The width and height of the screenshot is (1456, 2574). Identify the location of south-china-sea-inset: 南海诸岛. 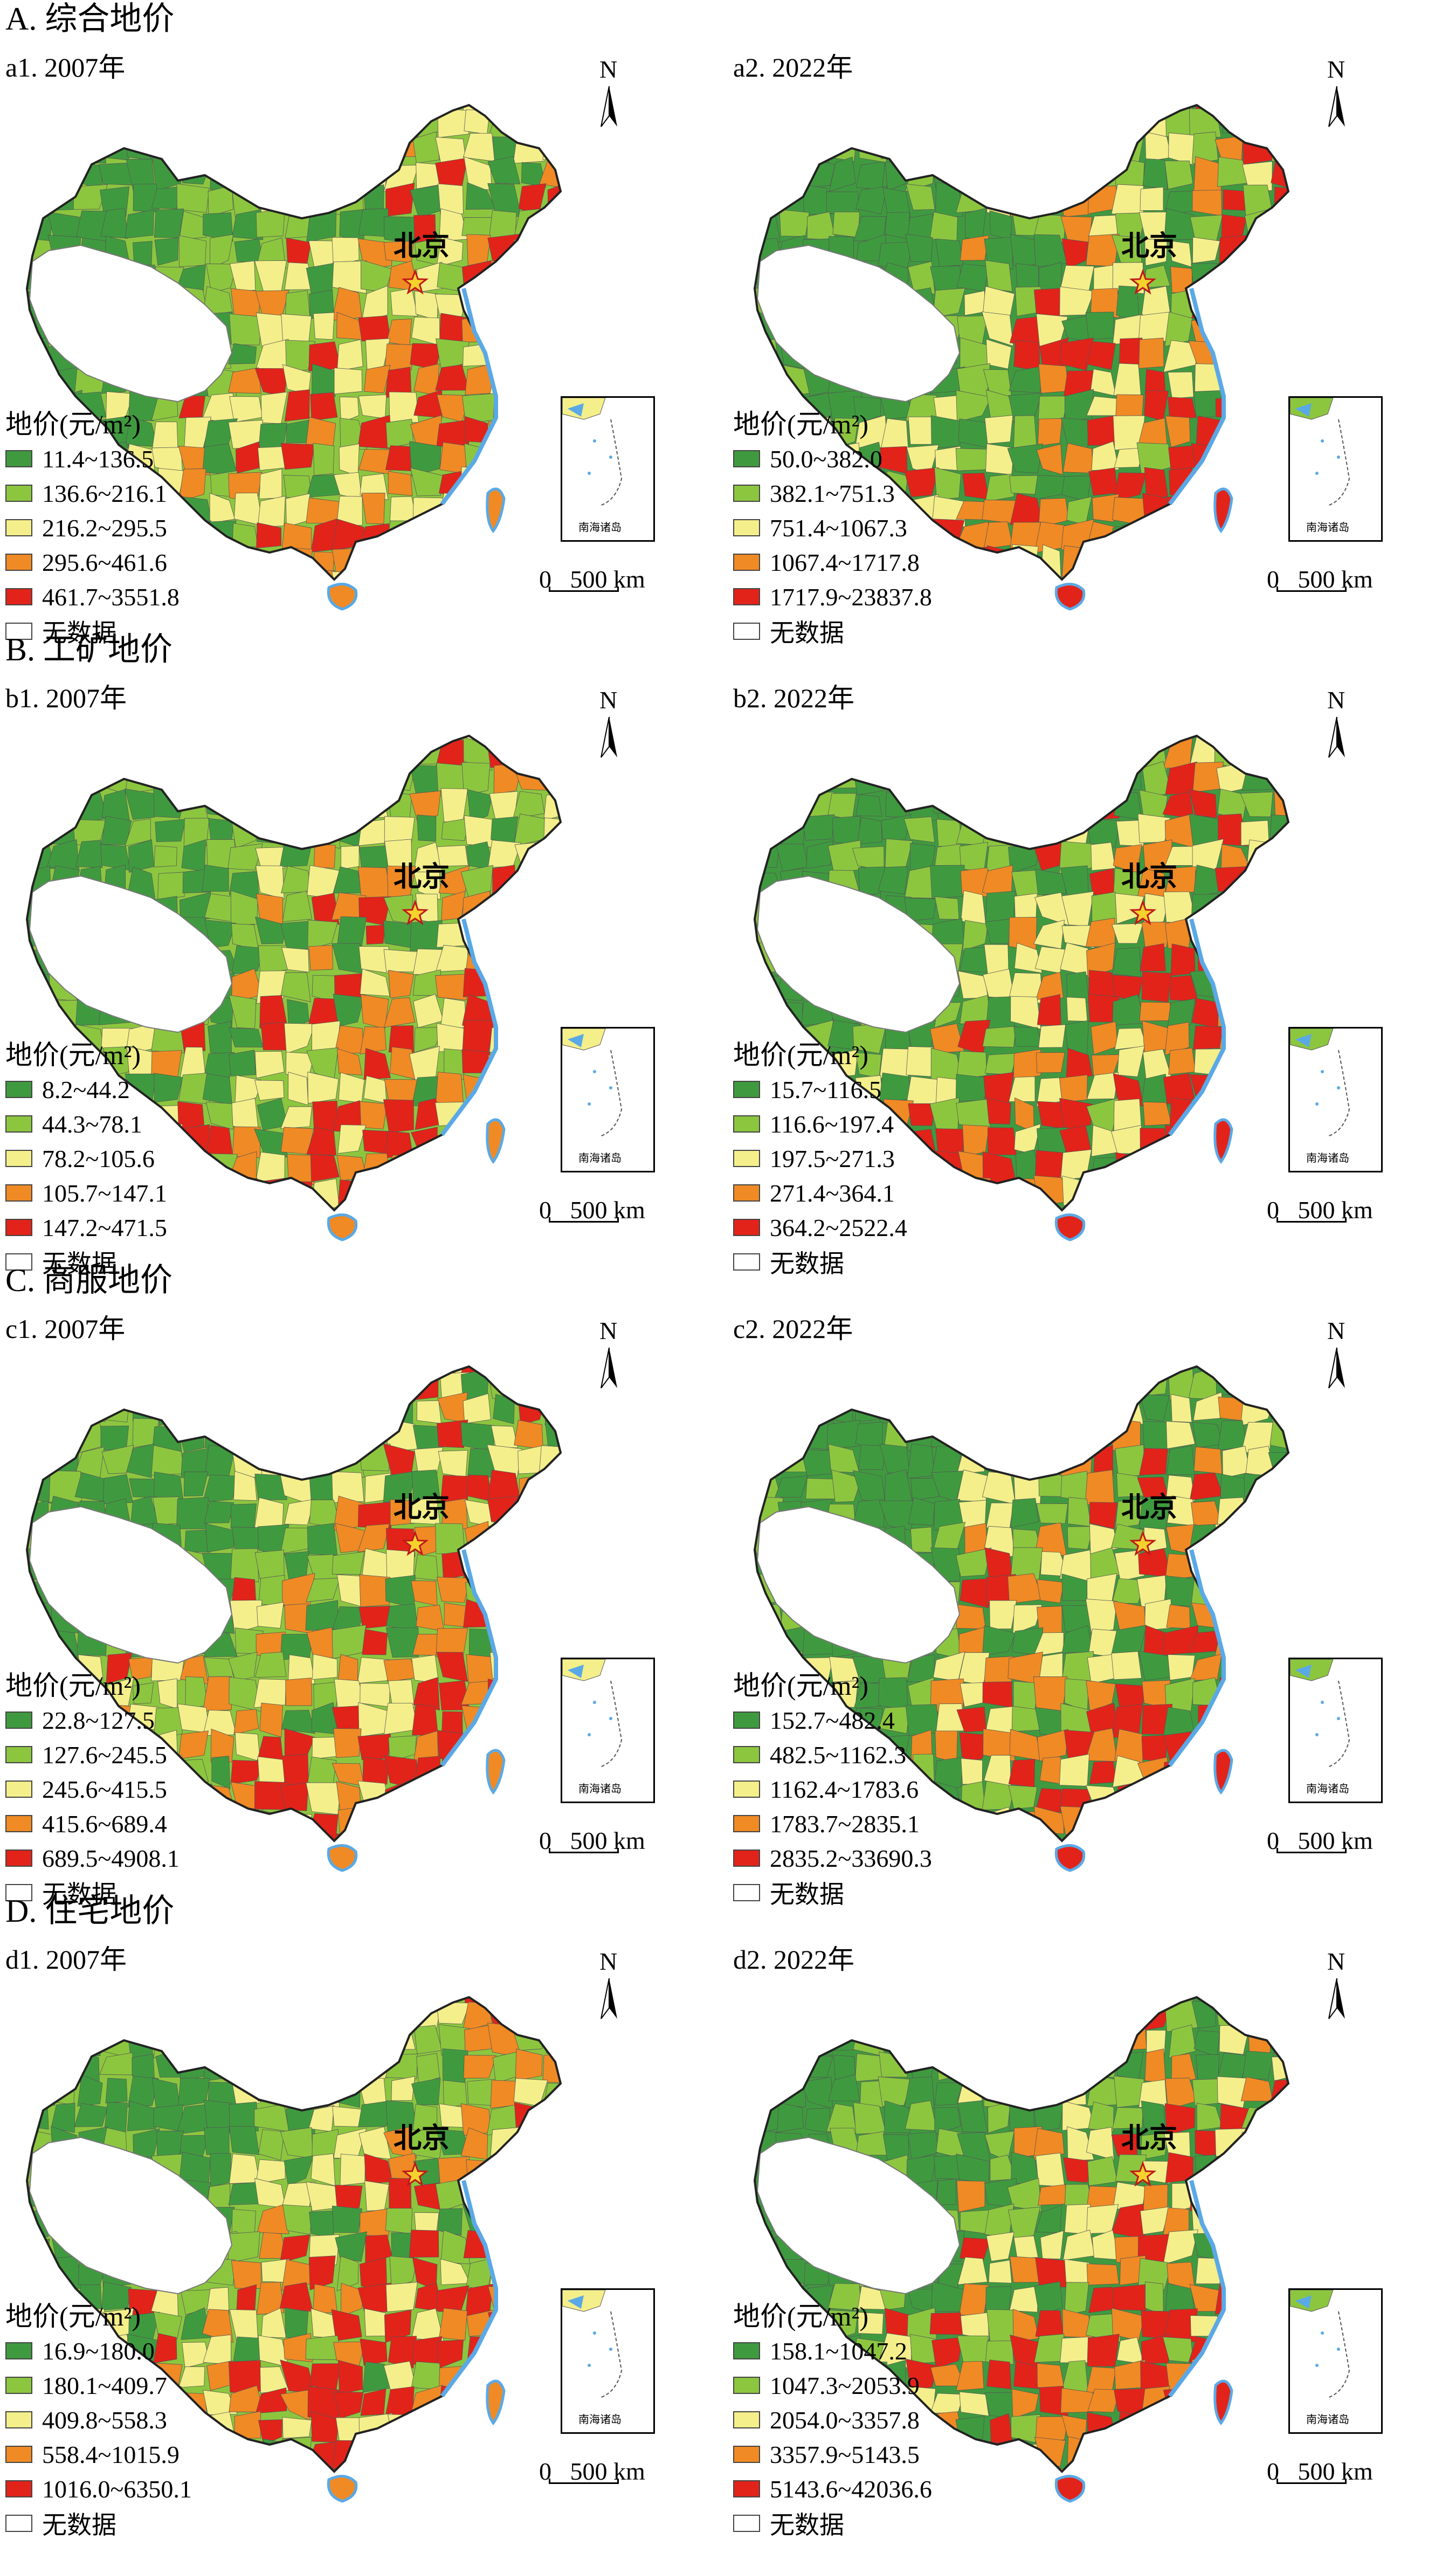
(608, 1099).